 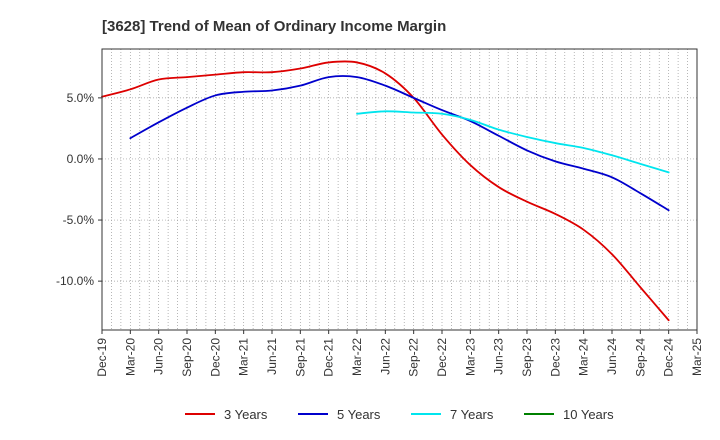 I want to click on legend-label-3-years: 3 Years, so click(x=246, y=414).